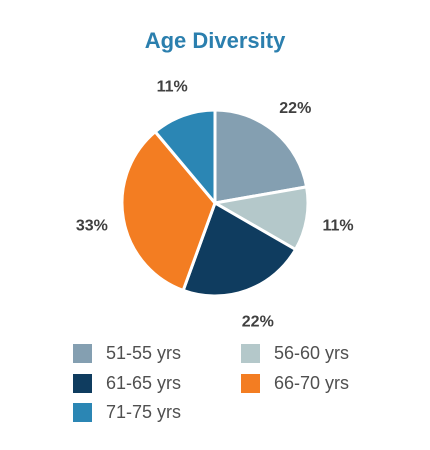 This screenshot has width=430, height=450. I want to click on chart-title: Age Diversity, so click(215, 40).